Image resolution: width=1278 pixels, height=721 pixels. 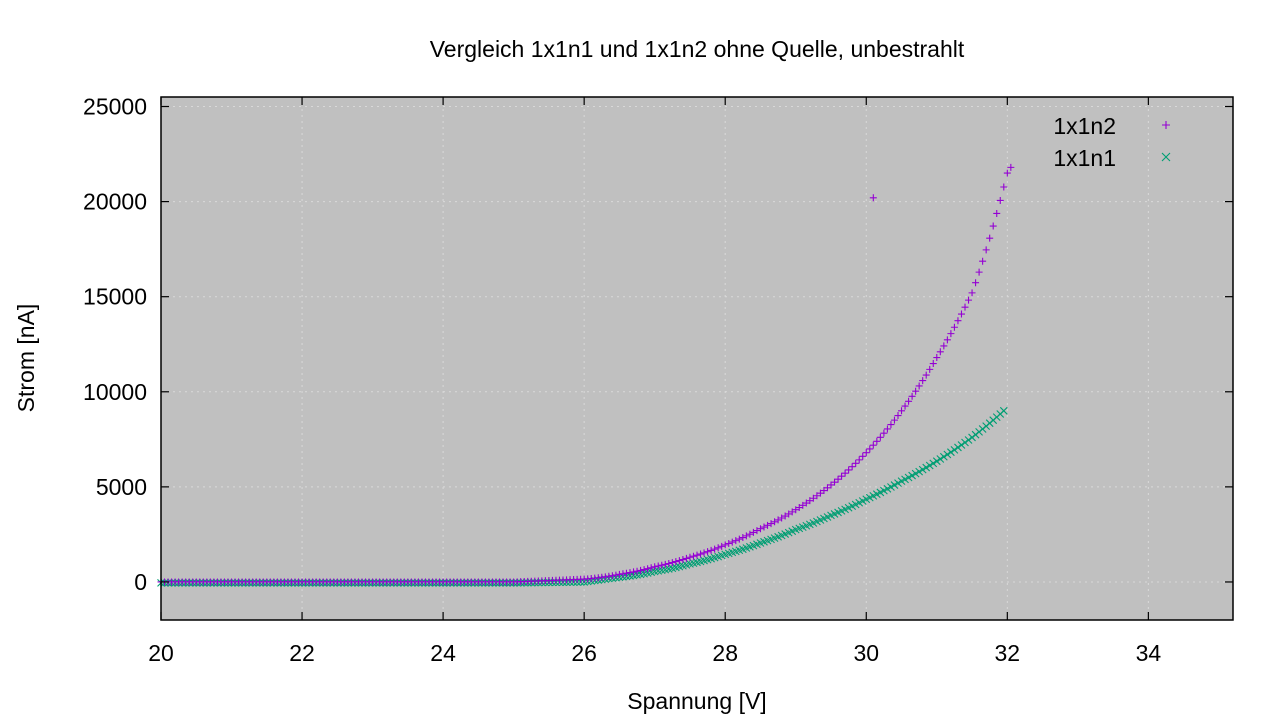 What do you see at coordinates (866, 653) in the screenshot?
I see `x-tick-label: 30` at bounding box center [866, 653].